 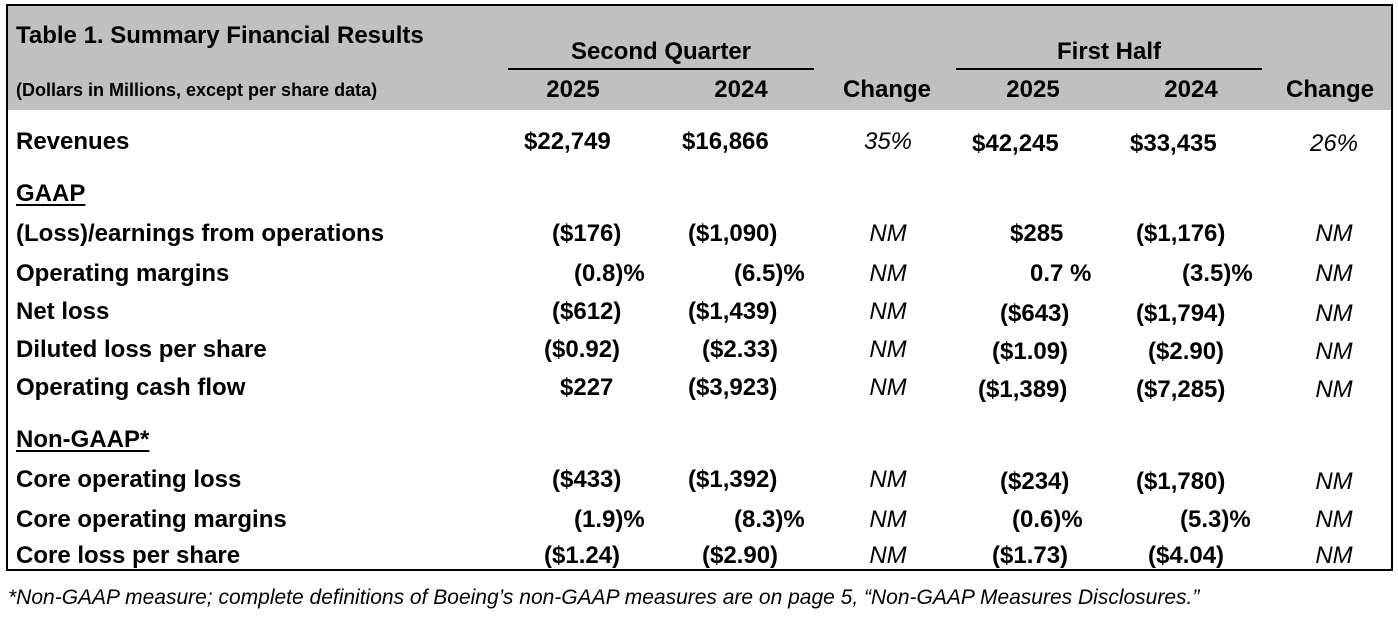 I want to click on table-cell: ($1,090), so click(x=733, y=233).